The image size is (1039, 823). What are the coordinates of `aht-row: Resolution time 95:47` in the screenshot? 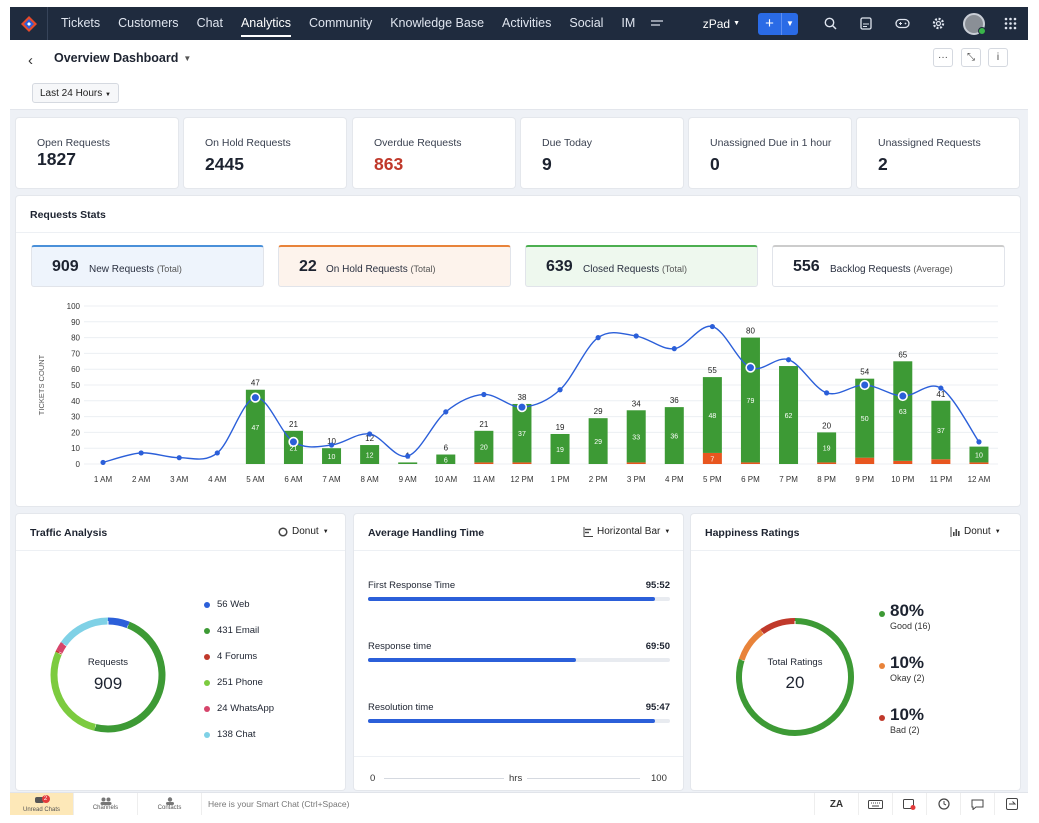 It's located at (519, 714).